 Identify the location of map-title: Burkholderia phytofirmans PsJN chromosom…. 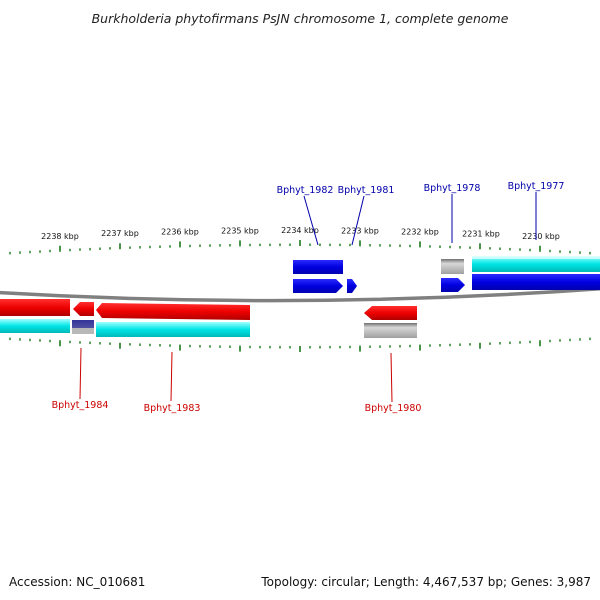
(300, 18).